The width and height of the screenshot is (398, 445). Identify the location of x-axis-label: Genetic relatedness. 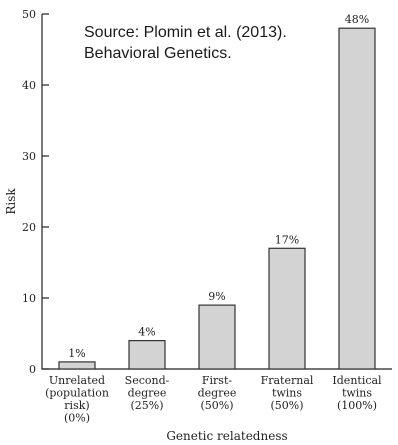
(226, 436).